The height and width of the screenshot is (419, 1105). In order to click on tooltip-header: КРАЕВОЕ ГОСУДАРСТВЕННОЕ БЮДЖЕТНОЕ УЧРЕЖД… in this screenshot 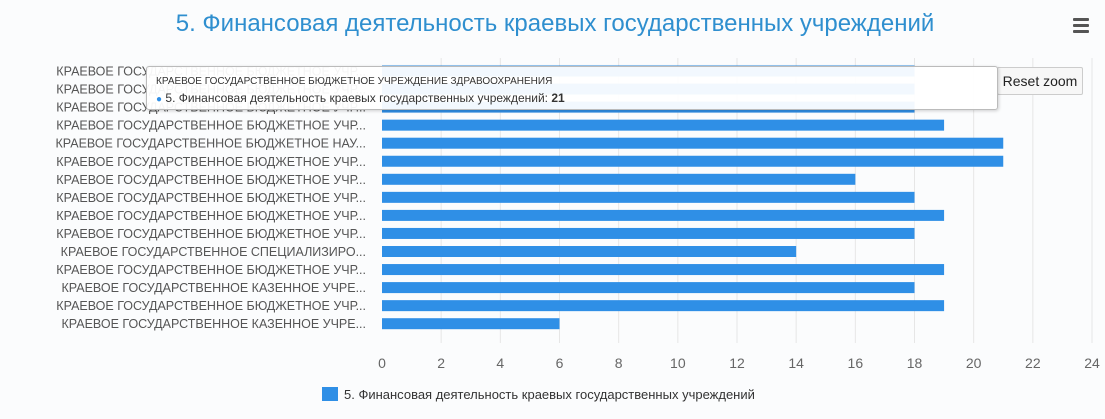, I will do `click(354, 81)`.